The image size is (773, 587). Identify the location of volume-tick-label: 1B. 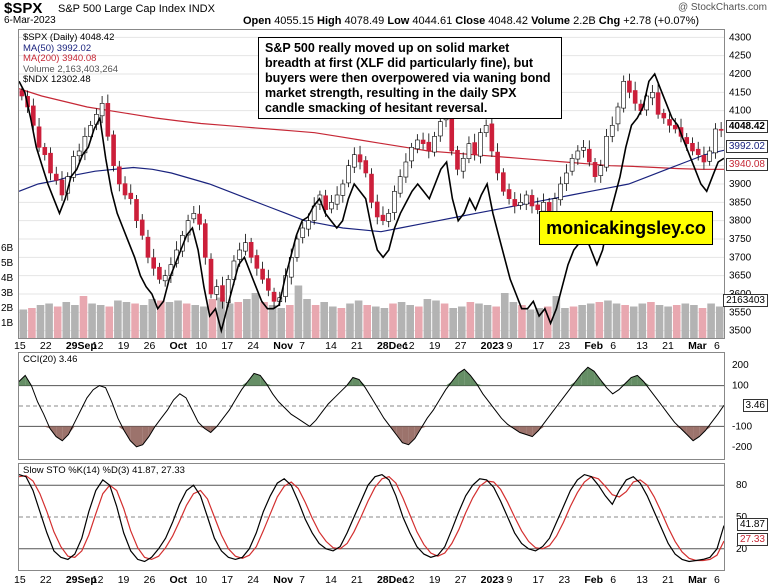
(7, 323).